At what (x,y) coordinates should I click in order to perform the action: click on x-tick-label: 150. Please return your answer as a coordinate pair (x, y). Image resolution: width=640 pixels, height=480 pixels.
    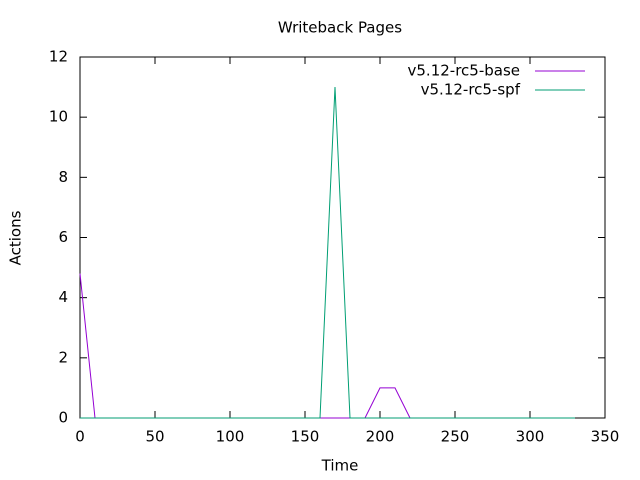
    Looking at the image, I should click on (305, 437).